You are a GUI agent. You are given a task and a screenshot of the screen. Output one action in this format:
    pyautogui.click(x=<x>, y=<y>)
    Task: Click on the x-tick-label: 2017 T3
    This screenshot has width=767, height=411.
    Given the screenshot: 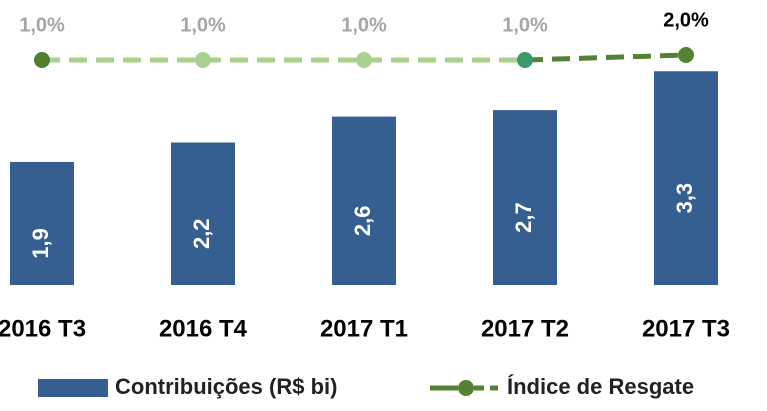 What is the action you would take?
    pyautogui.click(x=686, y=328)
    